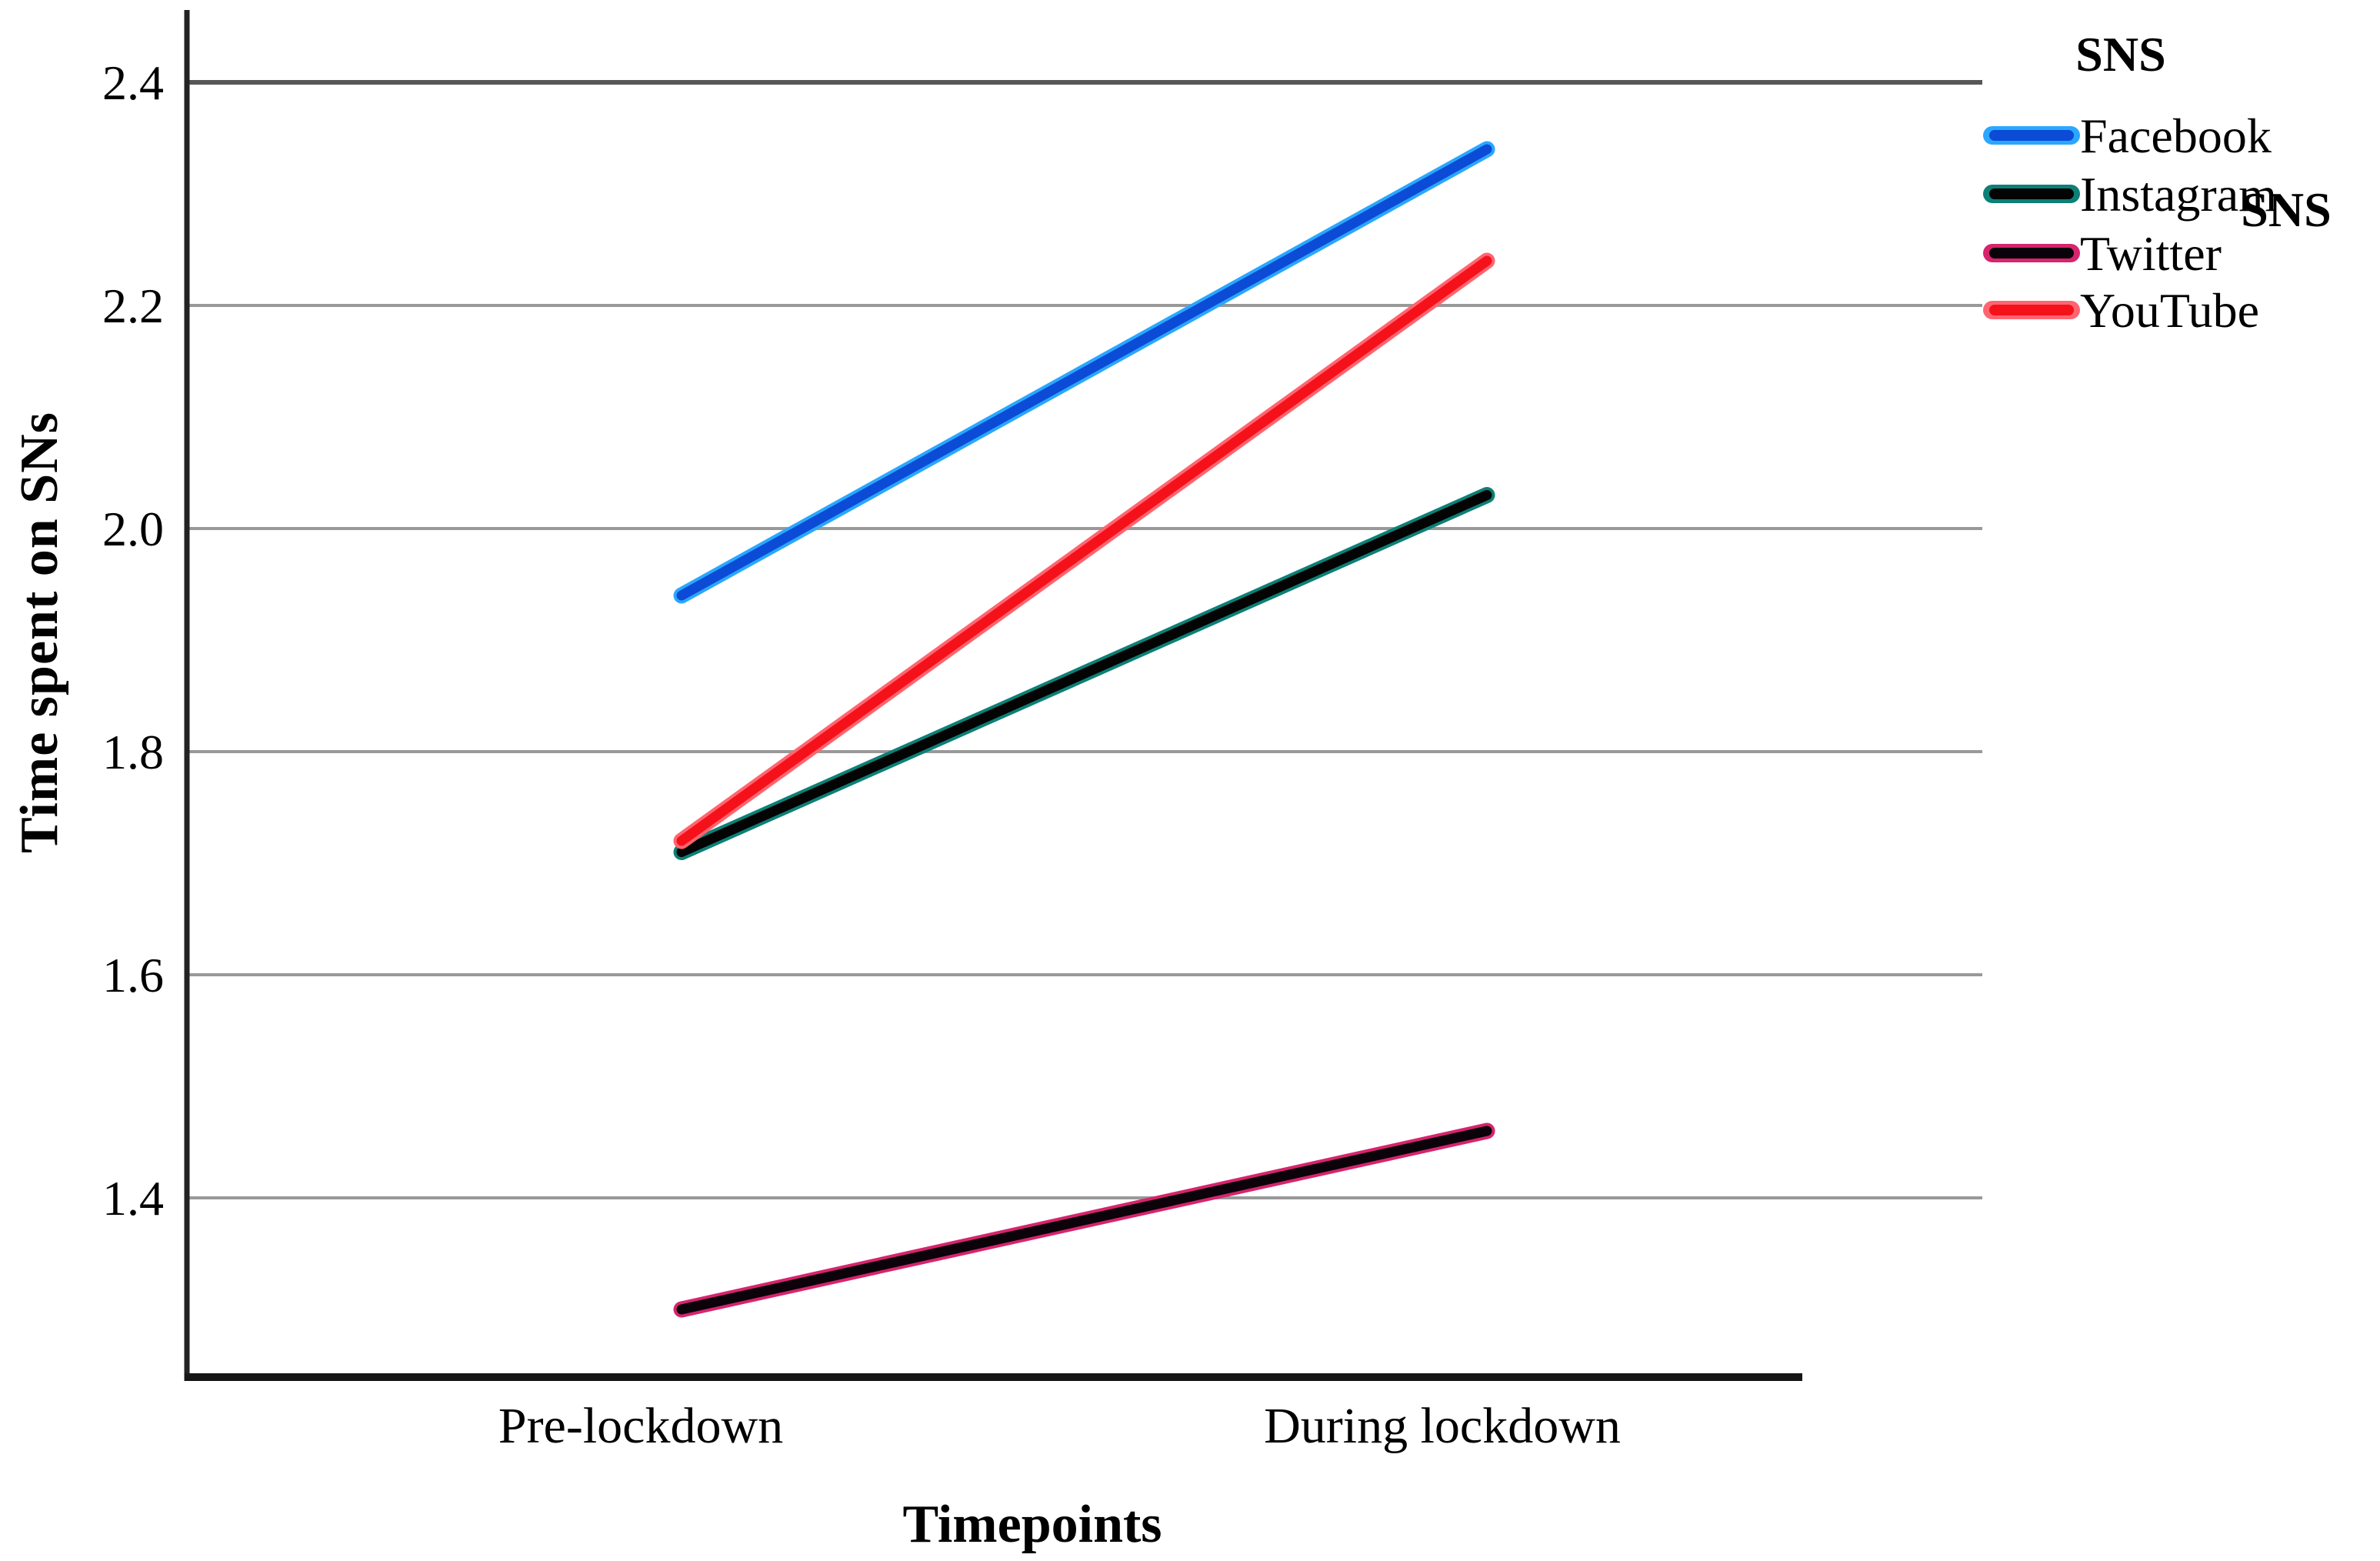  Describe the element at coordinates (133, 975) in the screenshot. I see `y-tick-label-1.6: 1.6` at that location.